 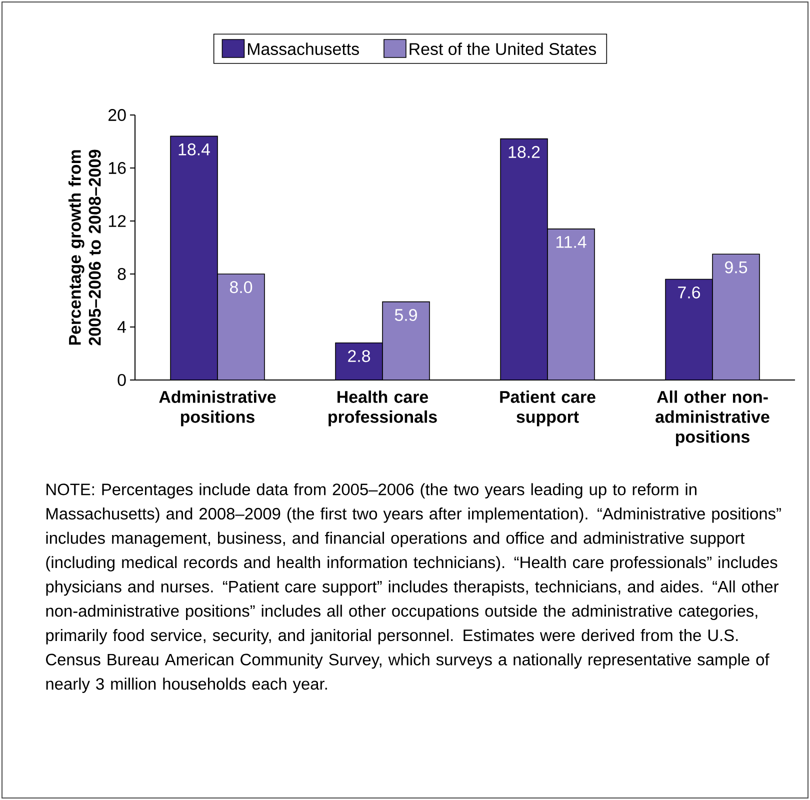 What do you see at coordinates (359, 356) in the screenshot?
I see `data-label: 2.8` at bounding box center [359, 356].